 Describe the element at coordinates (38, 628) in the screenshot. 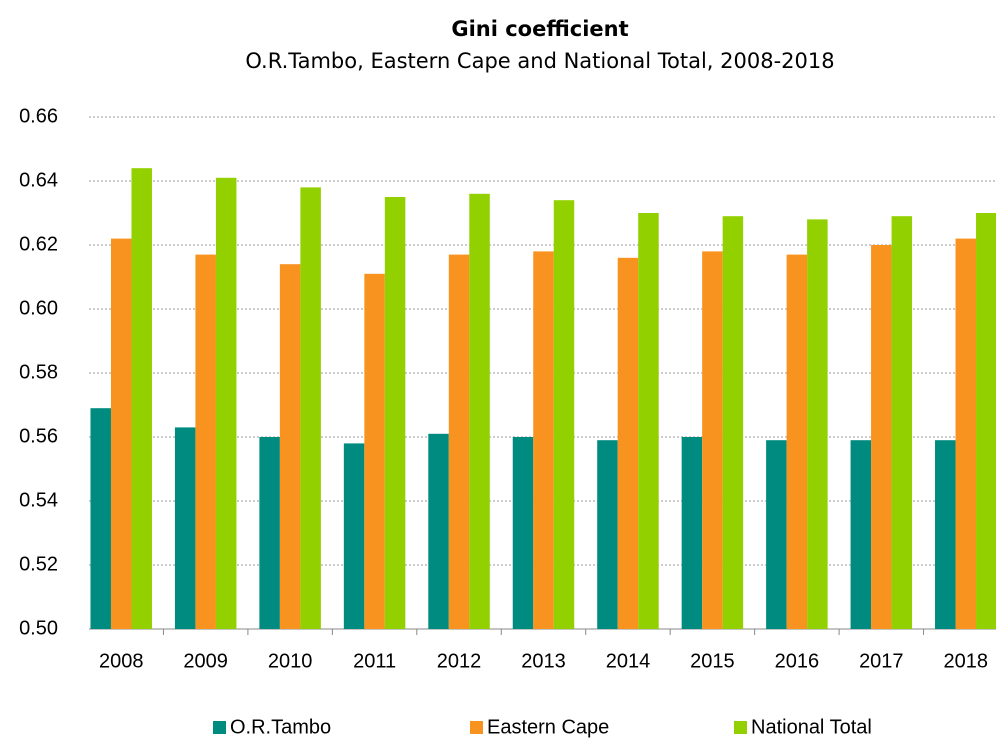

I see `y-tick-label: 0.50` at that location.